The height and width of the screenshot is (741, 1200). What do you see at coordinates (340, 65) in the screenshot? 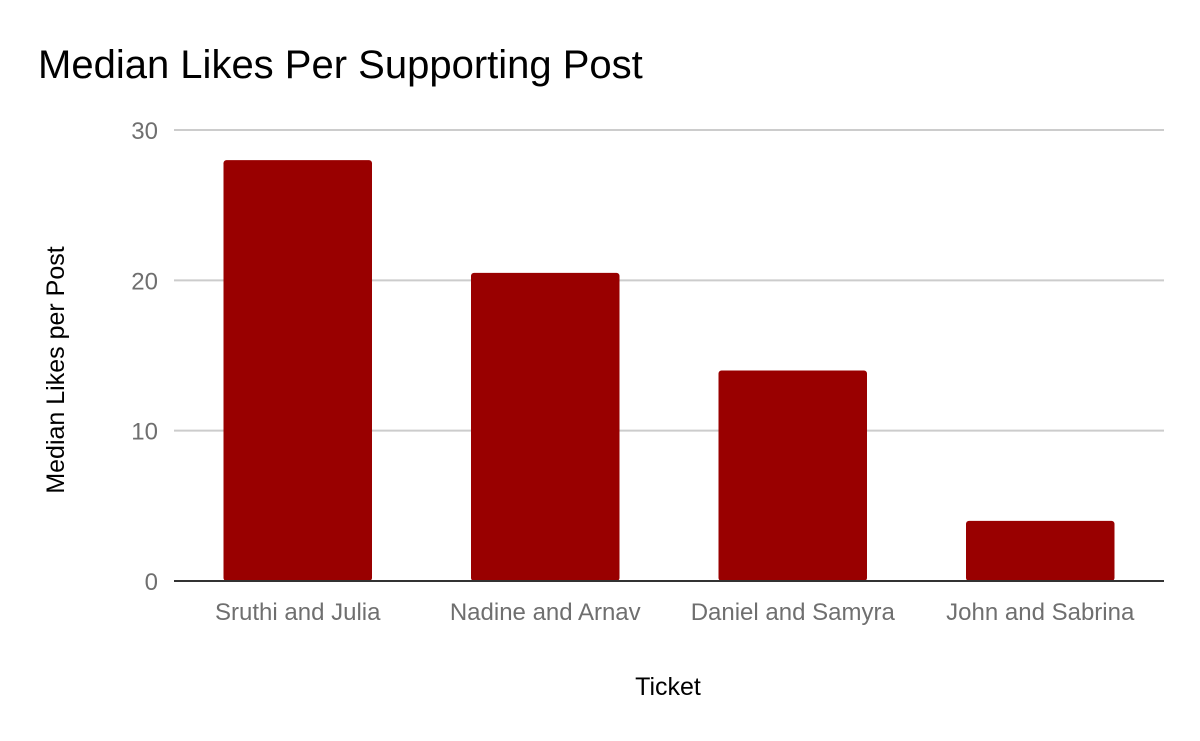
I see `chart-title: Median Likes Per Supporting Post` at bounding box center [340, 65].